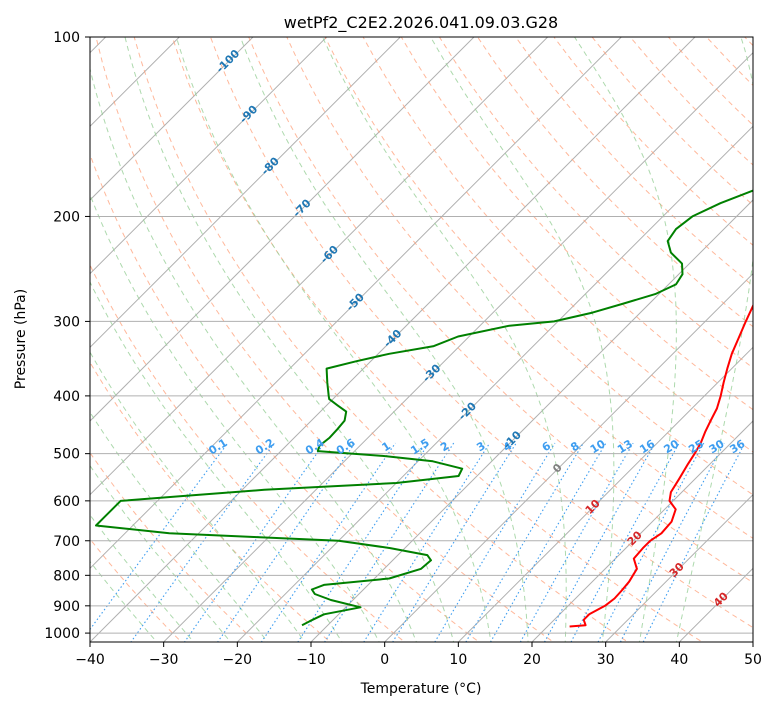 The height and width of the screenshot is (708, 775). I want to click on y-tick-label: 300, so click(66, 322).